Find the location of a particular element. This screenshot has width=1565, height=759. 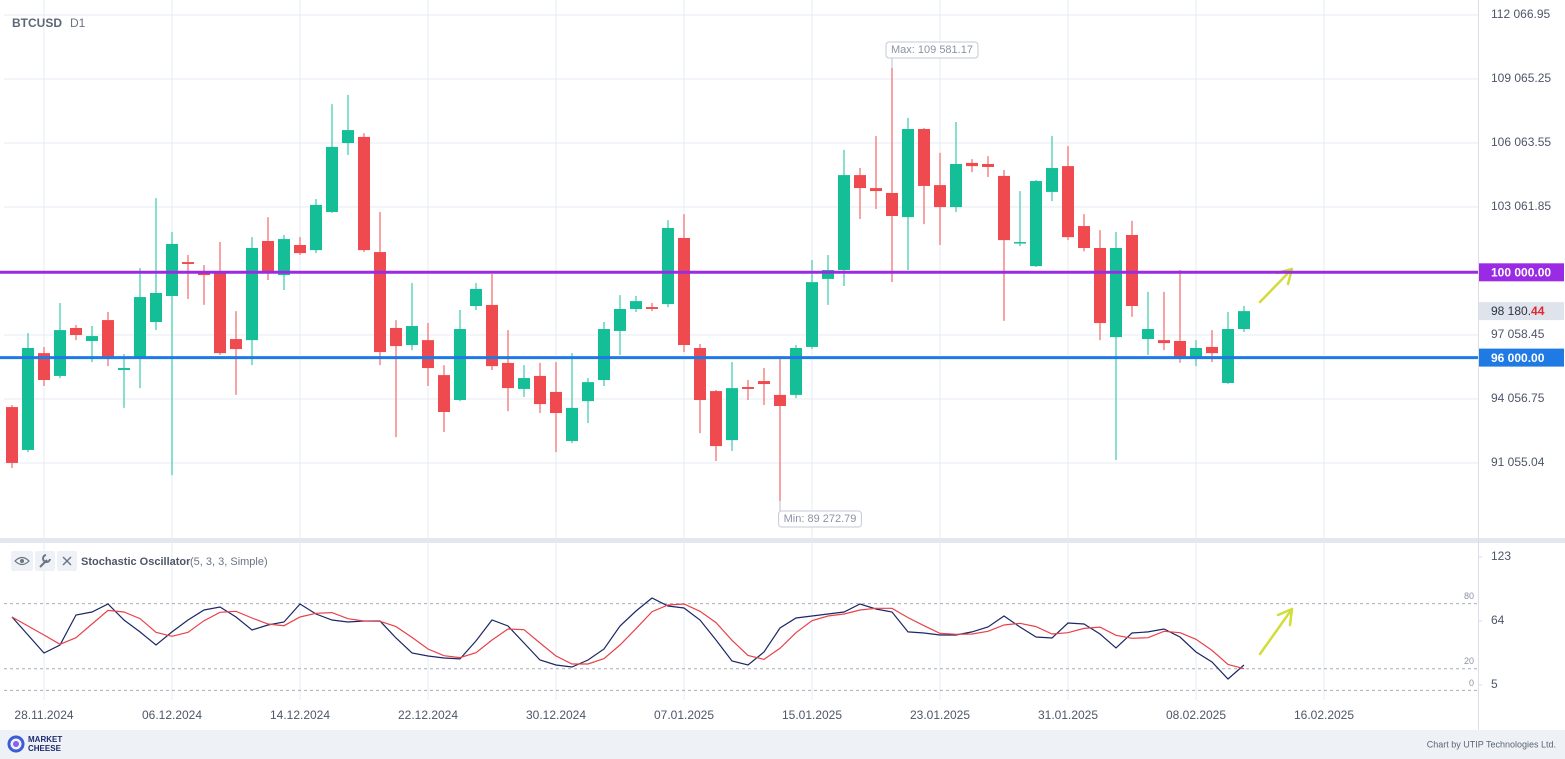

annotation-box is located at coordinates (932, 50).